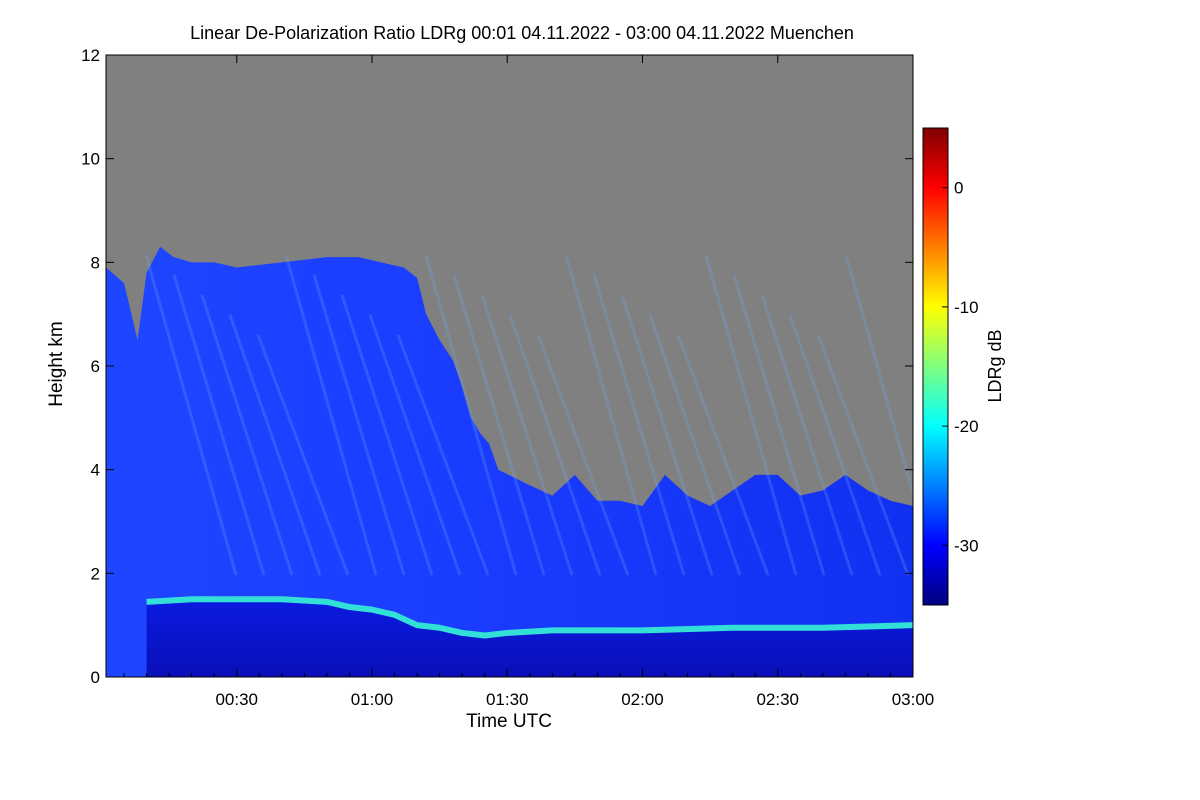 This screenshot has height=800, width=1200. I want to click on y-axis-label: Height km, so click(56, 364).